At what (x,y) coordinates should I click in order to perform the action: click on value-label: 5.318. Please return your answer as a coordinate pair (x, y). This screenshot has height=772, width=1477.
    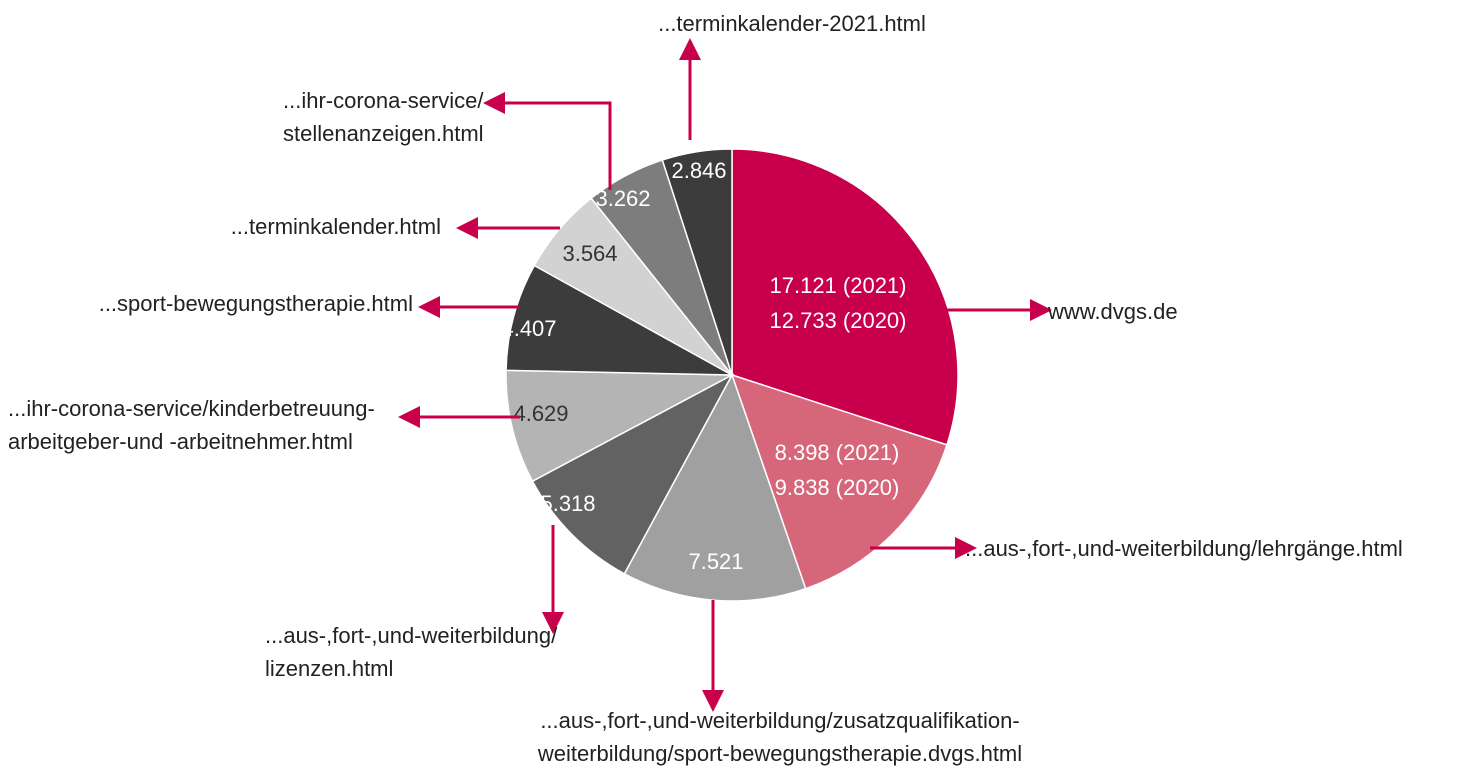
    Looking at the image, I should click on (567, 503).